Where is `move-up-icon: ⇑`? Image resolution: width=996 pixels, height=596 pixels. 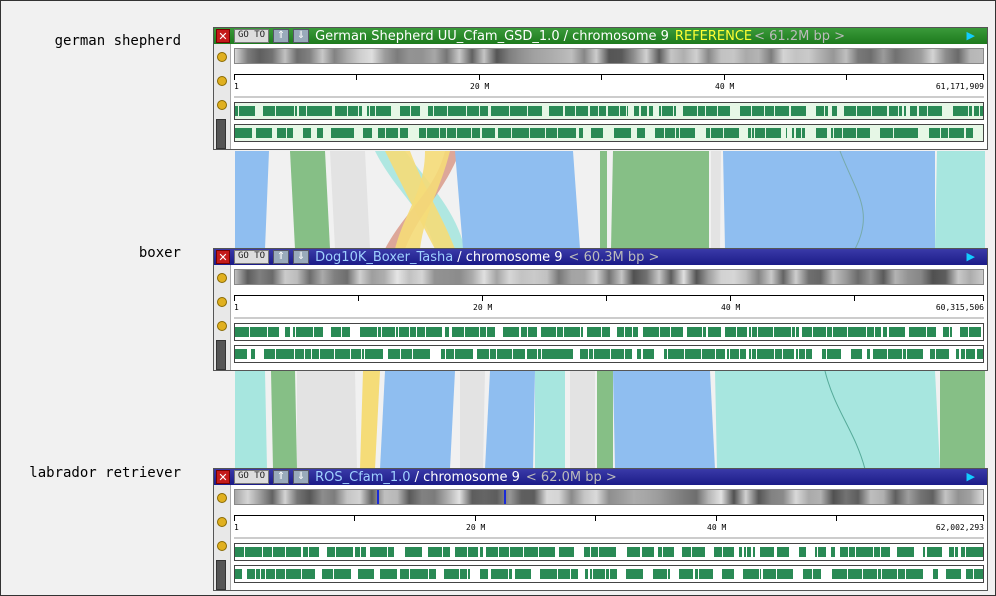 move-up-icon: ⇑ is located at coordinates (281, 477).